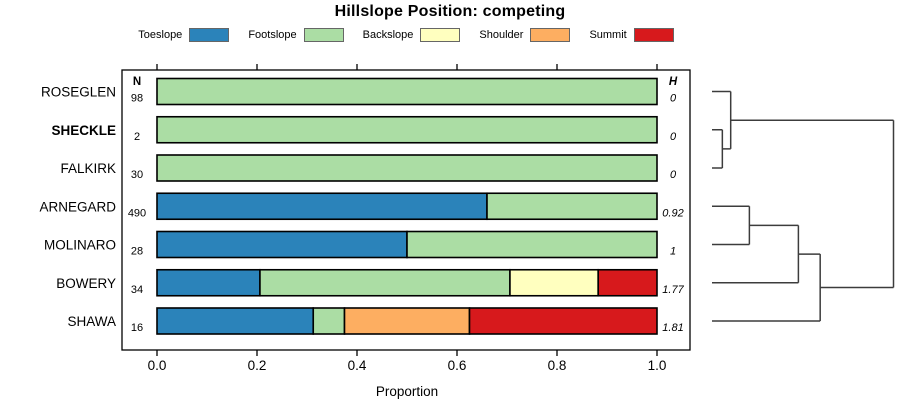  Describe the element at coordinates (272, 35) in the screenshot. I see `legend-label: Footslope` at that location.